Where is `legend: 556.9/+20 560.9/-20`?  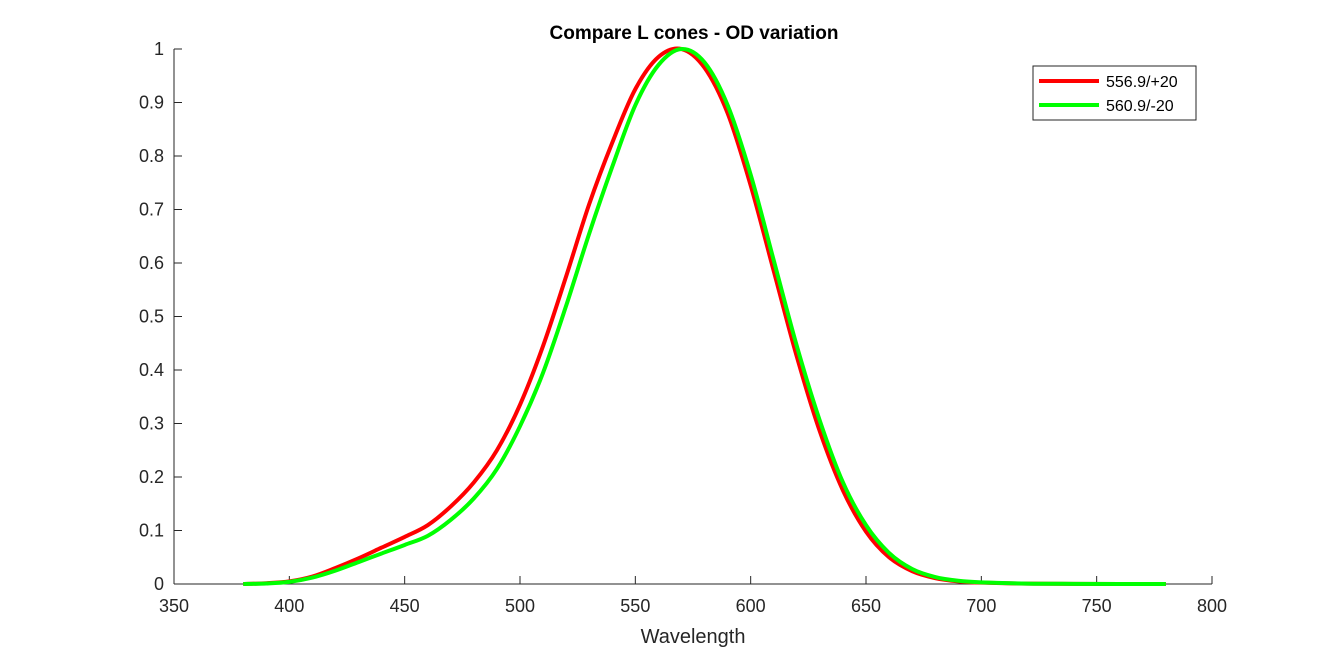 legend: 556.9/+20 560.9/-20 is located at coordinates (1114, 93).